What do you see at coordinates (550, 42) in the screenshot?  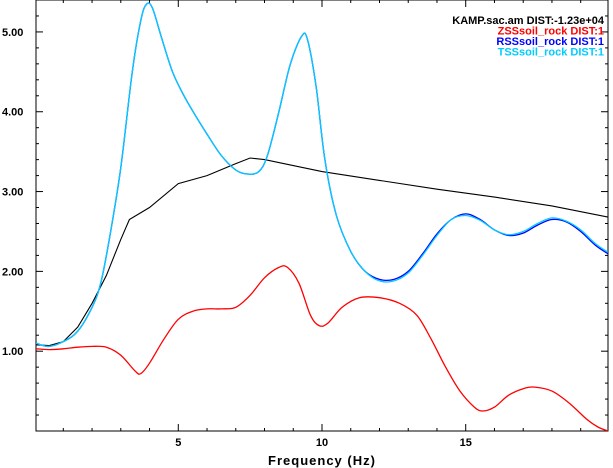 I see `legend-entry: RSSsoil_rock DIST:1` at bounding box center [550, 42].